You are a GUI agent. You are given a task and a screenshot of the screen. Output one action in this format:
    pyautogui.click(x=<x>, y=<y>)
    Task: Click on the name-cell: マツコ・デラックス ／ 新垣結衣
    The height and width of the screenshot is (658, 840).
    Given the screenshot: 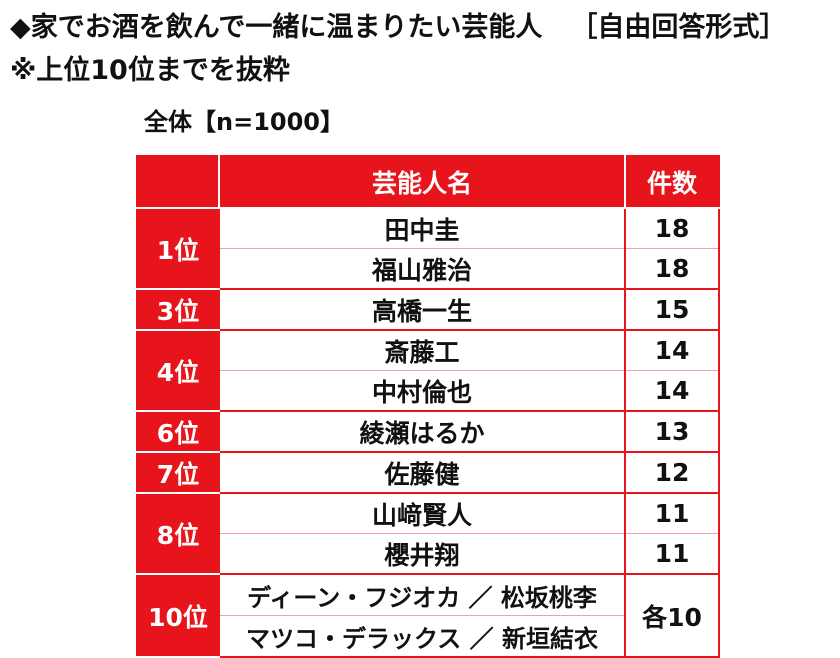 What is the action you would take?
    pyautogui.click(x=422, y=636)
    